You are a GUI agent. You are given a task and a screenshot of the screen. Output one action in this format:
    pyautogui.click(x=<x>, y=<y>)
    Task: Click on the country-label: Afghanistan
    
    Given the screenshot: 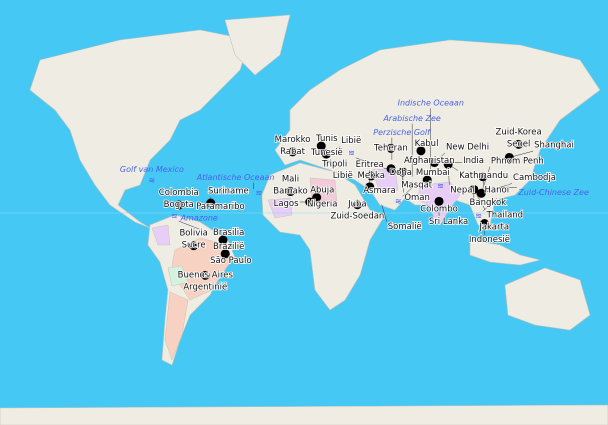 What is the action you would take?
    pyautogui.click(x=429, y=161)
    